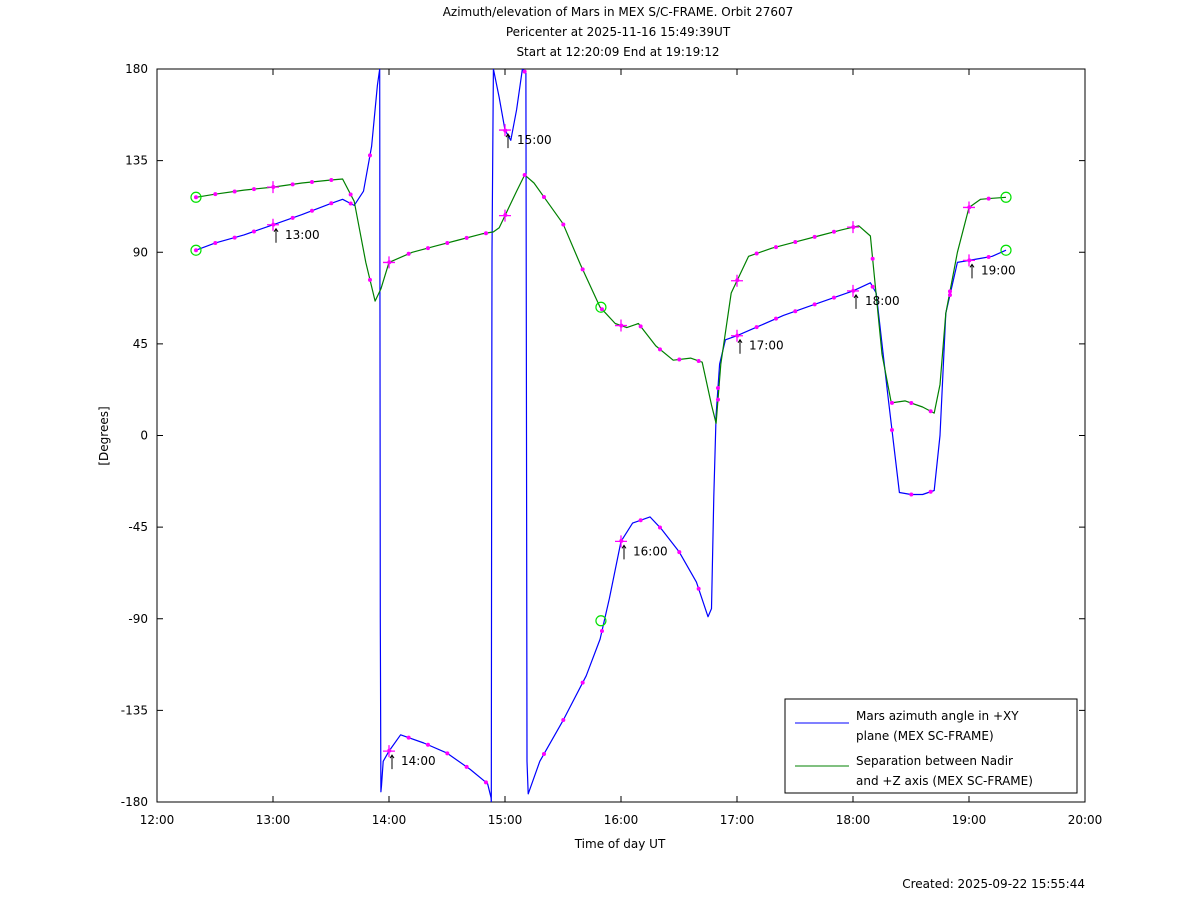 The image size is (1200, 905). What do you see at coordinates (505, 820) in the screenshot?
I see `x-tick-label: 15:00` at bounding box center [505, 820].